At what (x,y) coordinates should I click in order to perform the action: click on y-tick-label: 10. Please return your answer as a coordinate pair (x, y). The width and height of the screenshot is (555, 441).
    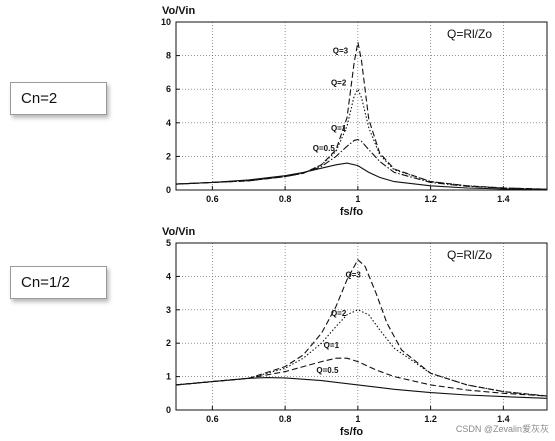
    Looking at the image, I should click on (166, 22).